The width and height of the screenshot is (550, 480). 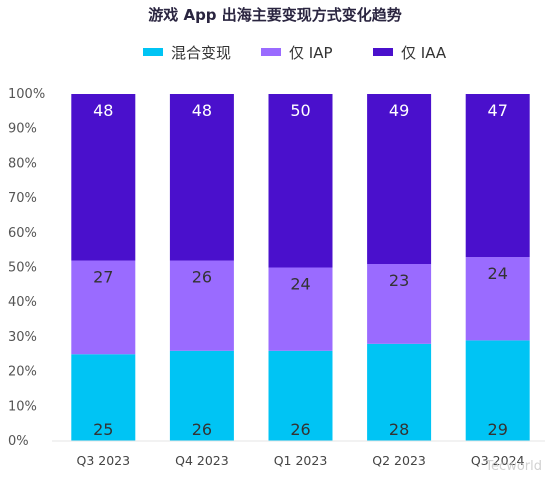 What do you see at coordinates (424, 53) in the screenshot?
I see `legend-label-3: 仅 IAA` at bounding box center [424, 53].